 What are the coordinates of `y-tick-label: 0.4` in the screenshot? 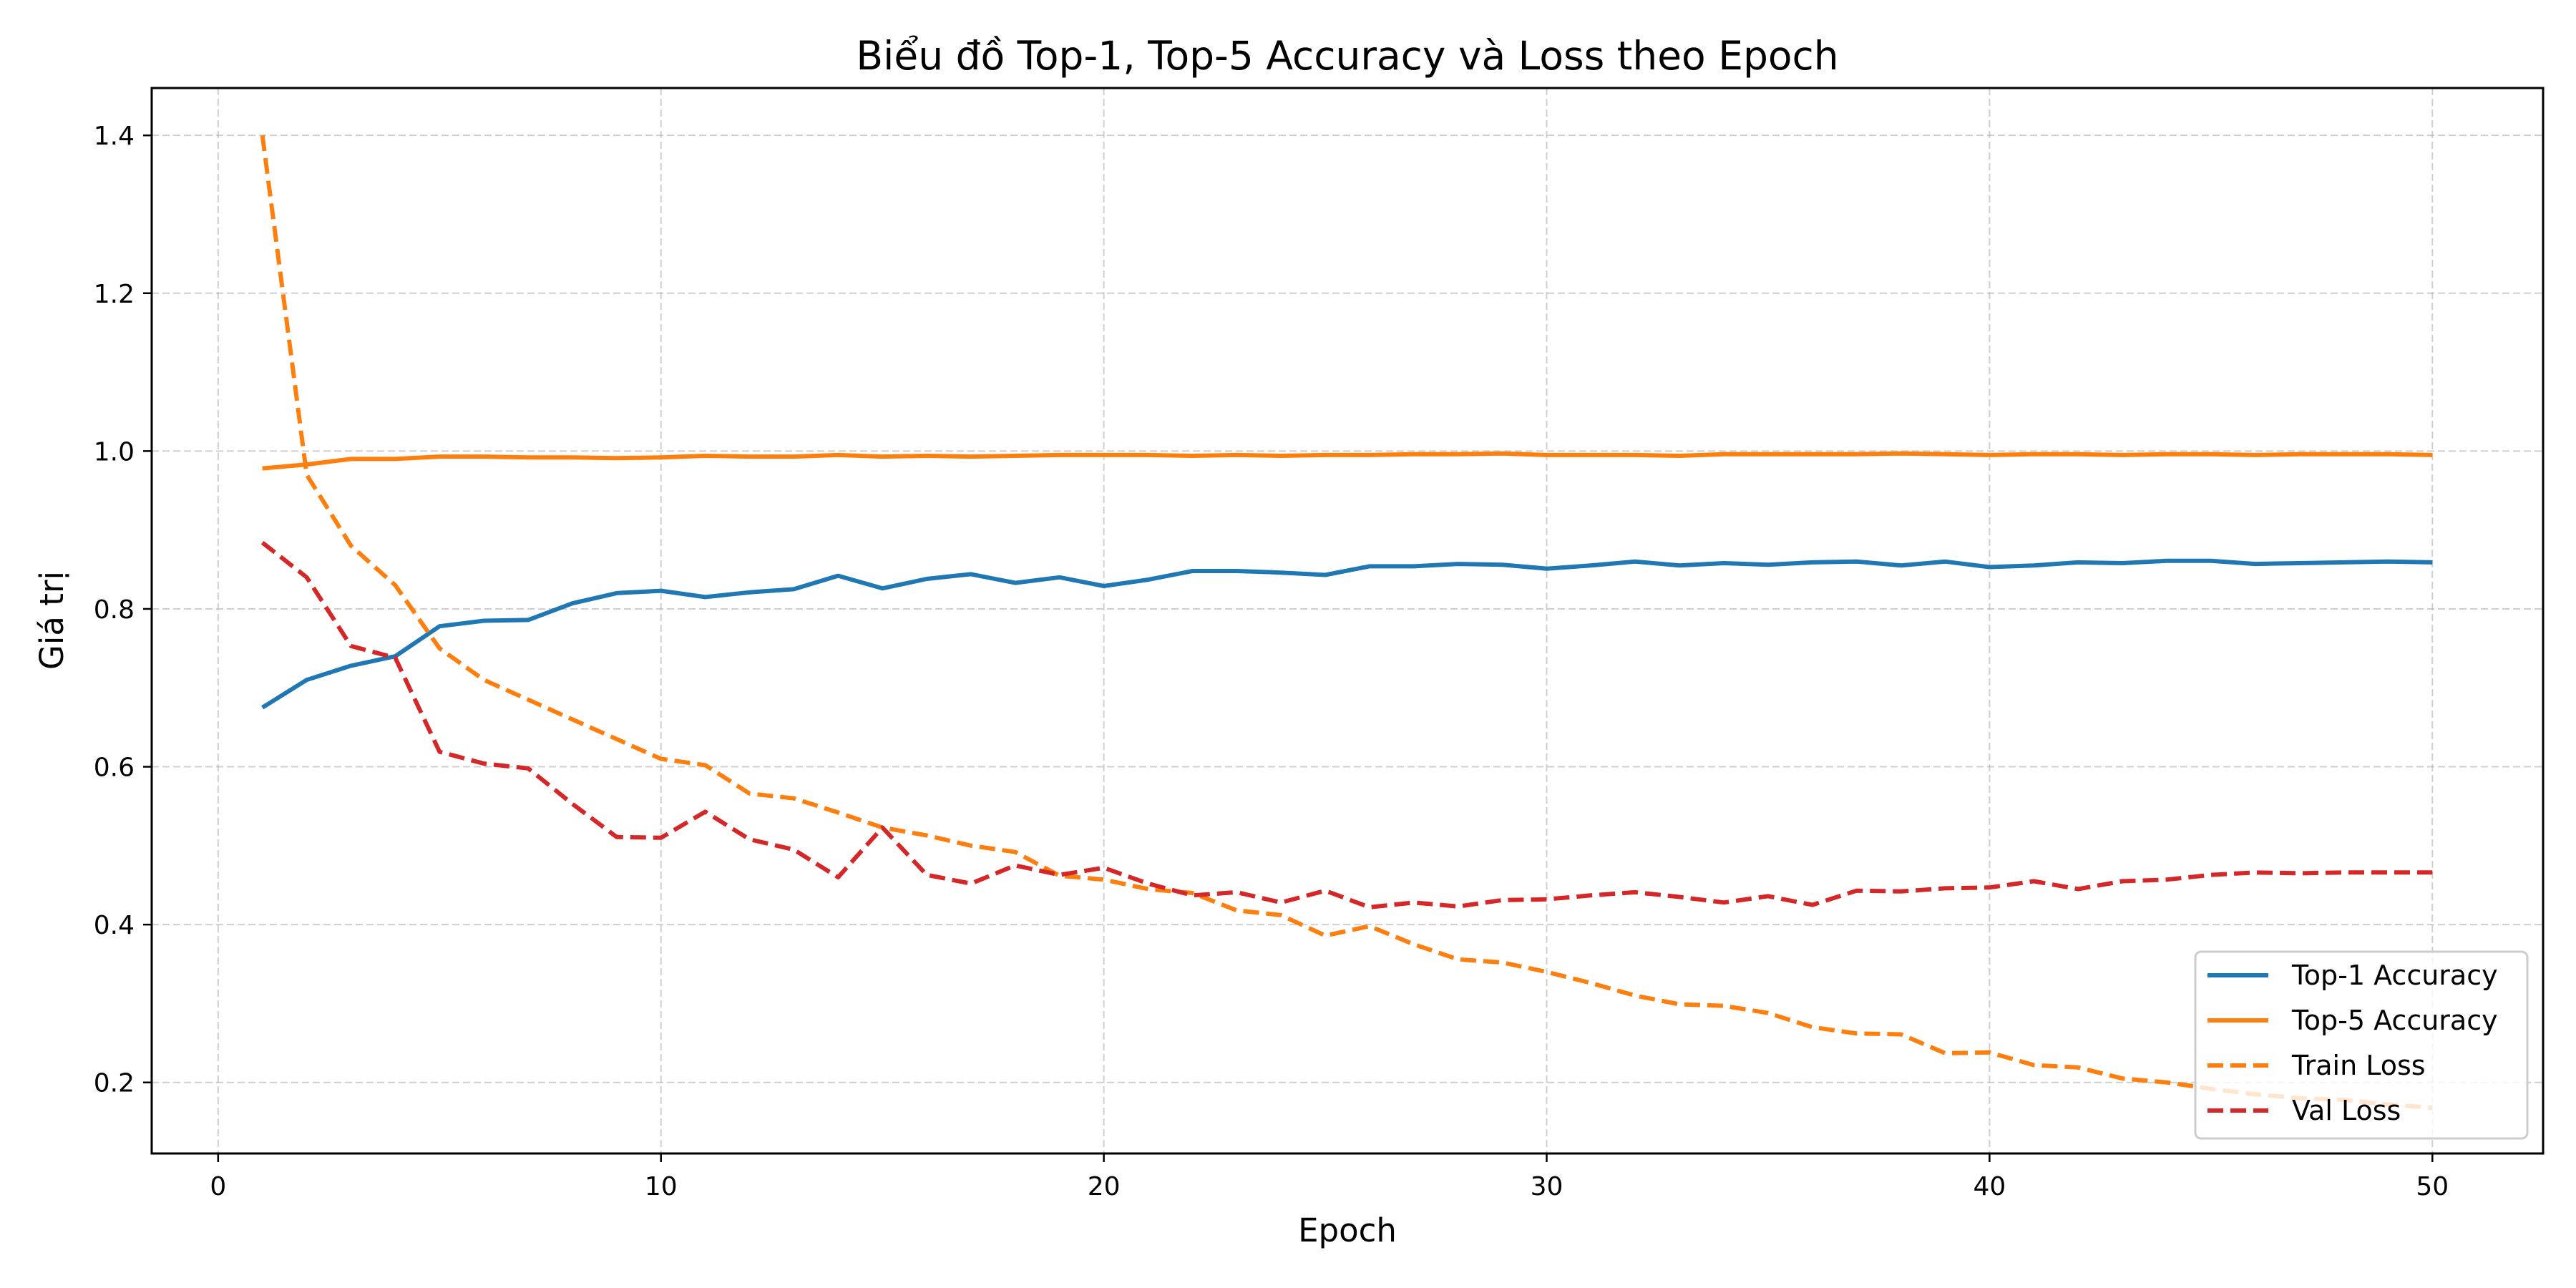 It's located at (114, 925).